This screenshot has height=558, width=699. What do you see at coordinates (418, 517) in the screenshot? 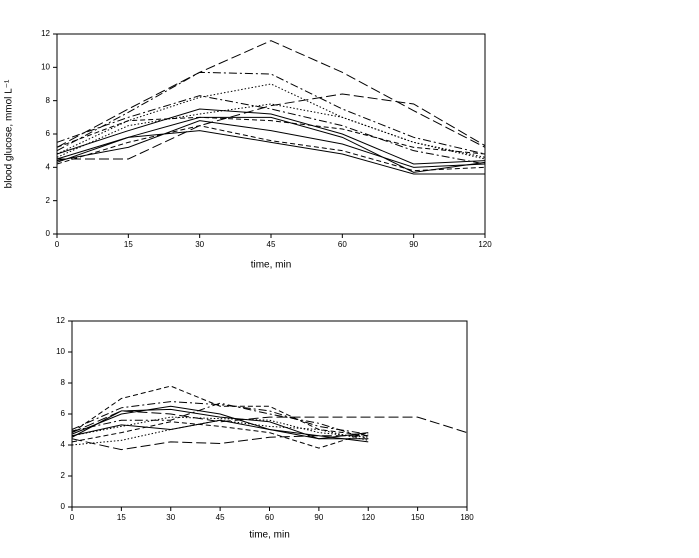
I see `x-tick-label: 150` at bounding box center [418, 517].